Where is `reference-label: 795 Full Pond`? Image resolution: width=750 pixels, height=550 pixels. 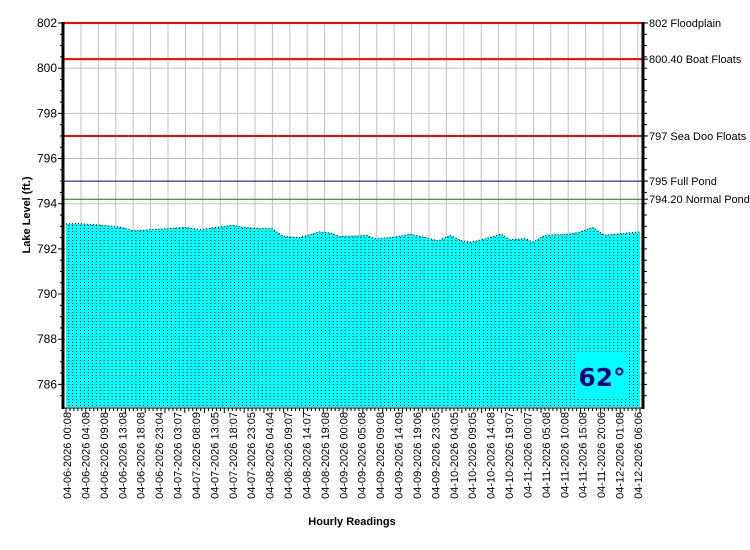 reference-label: 795 Full Pond is located at coordinates (683, 182).